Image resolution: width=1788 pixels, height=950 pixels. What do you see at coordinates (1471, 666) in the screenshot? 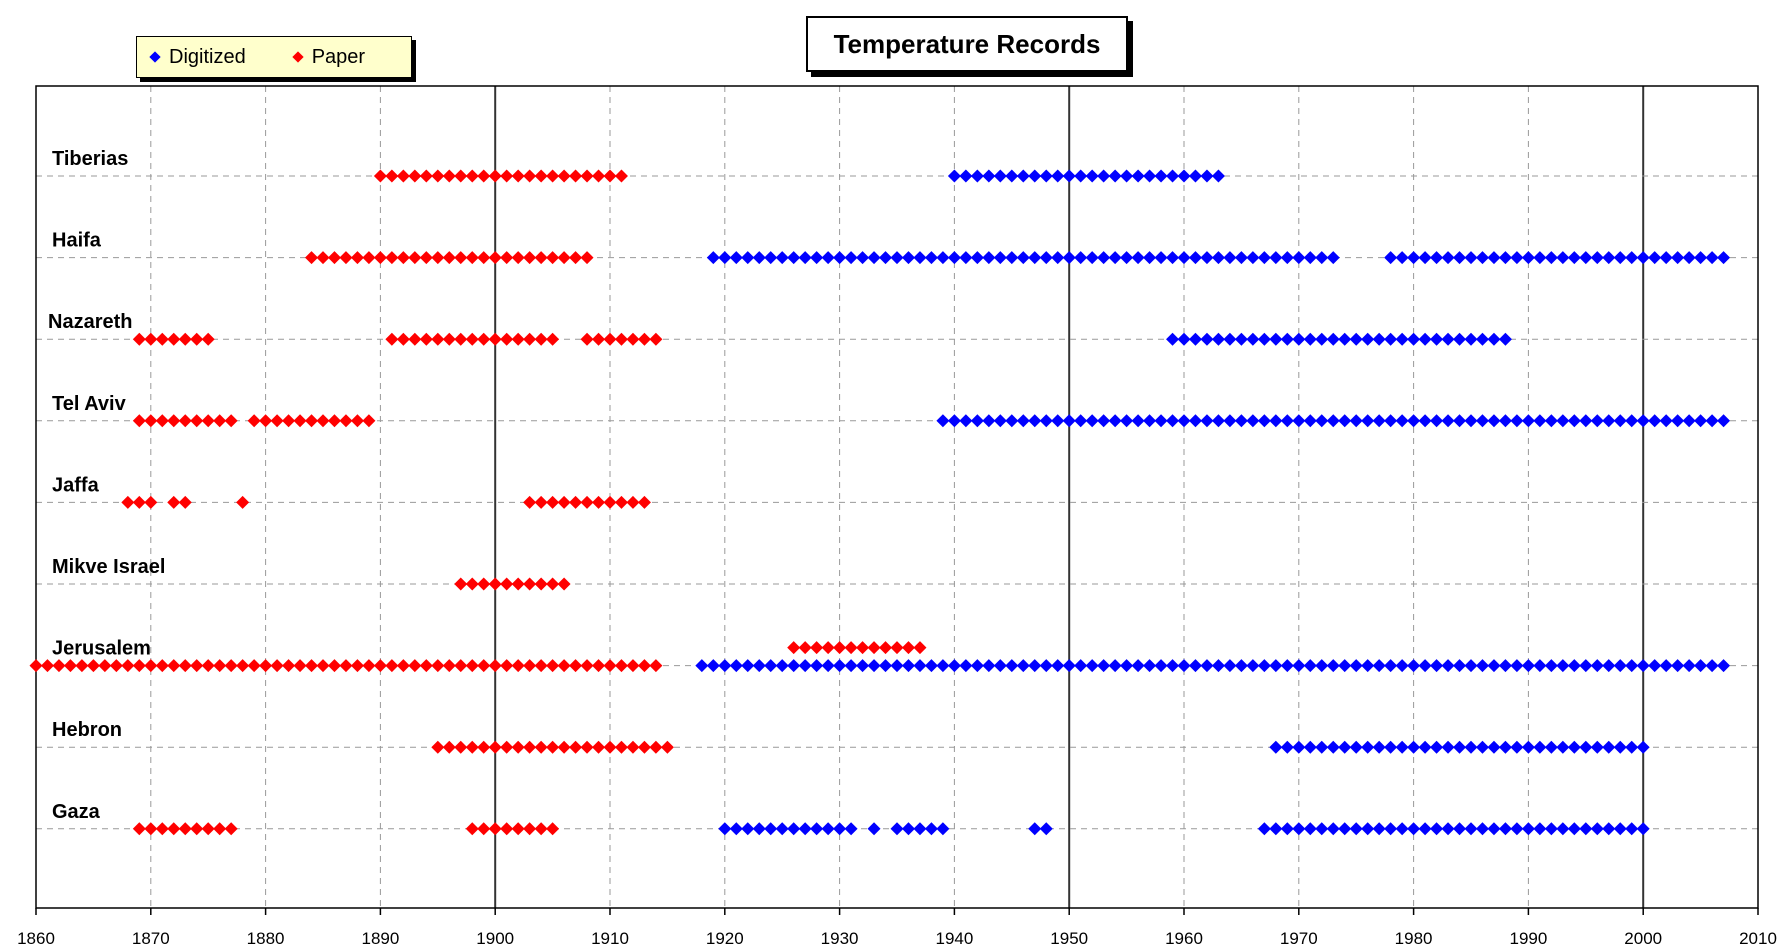
I see `point-0-6-1985` at bounding box center [1471, 666].